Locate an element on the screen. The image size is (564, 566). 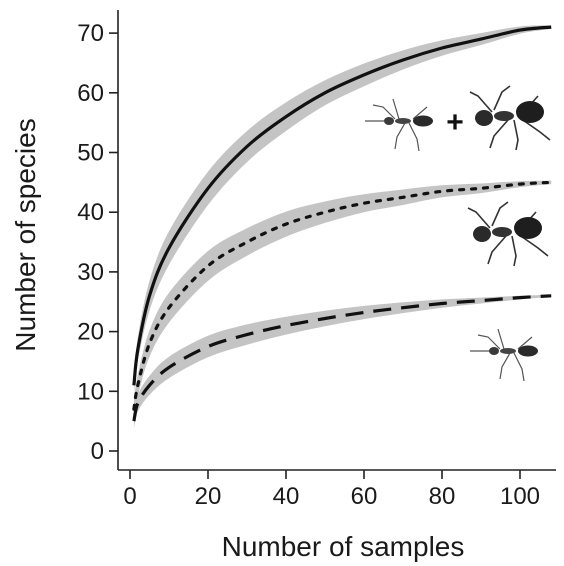
y-axis-ticks: 0 10 20 30 40 50 60 70 is located at coordinates (97, 242).